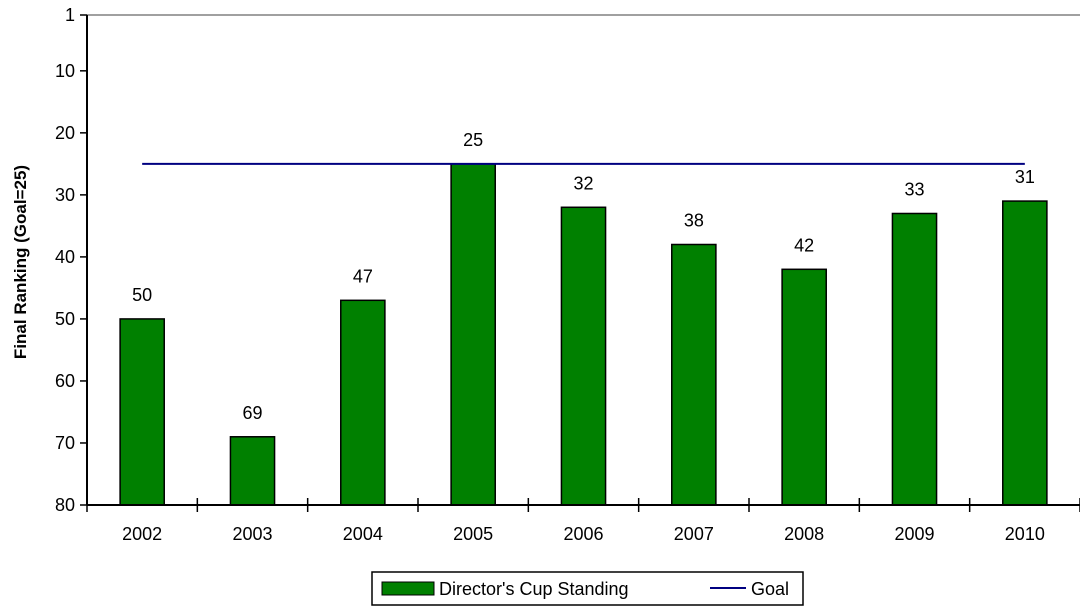 The height and width of the screenshot is (610, 1080). I want to click on x-tick-label: 2003, so click(252, 534).